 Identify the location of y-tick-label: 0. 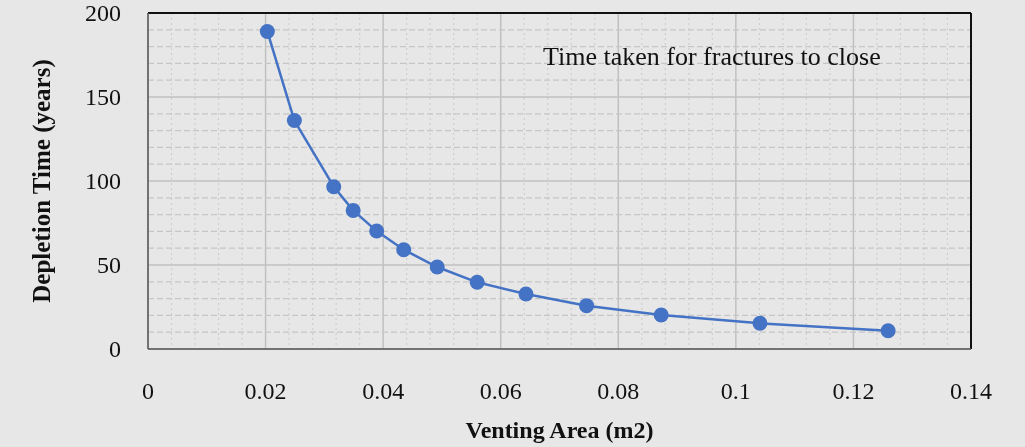
(115, 349).